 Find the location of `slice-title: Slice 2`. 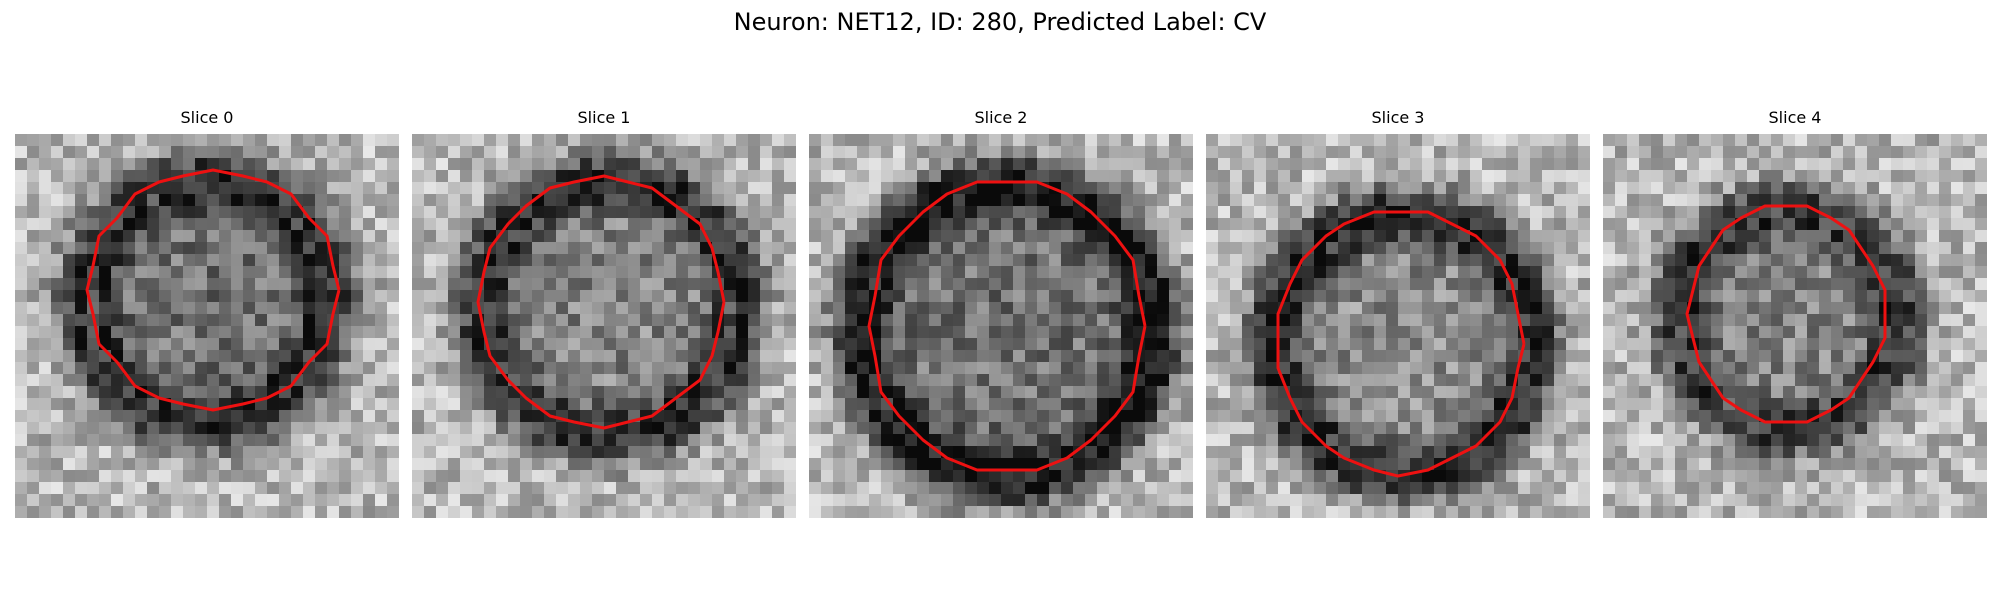

slice-title: Slice 2 is located at coordinates (1001, 117).